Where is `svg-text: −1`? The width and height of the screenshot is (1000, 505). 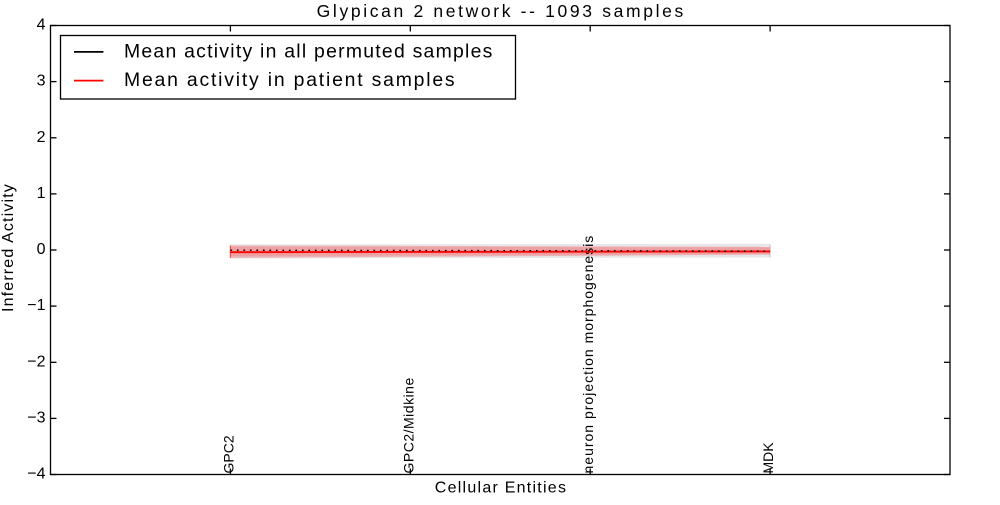 svg-text: −1 is located at coordinates (36, 305).